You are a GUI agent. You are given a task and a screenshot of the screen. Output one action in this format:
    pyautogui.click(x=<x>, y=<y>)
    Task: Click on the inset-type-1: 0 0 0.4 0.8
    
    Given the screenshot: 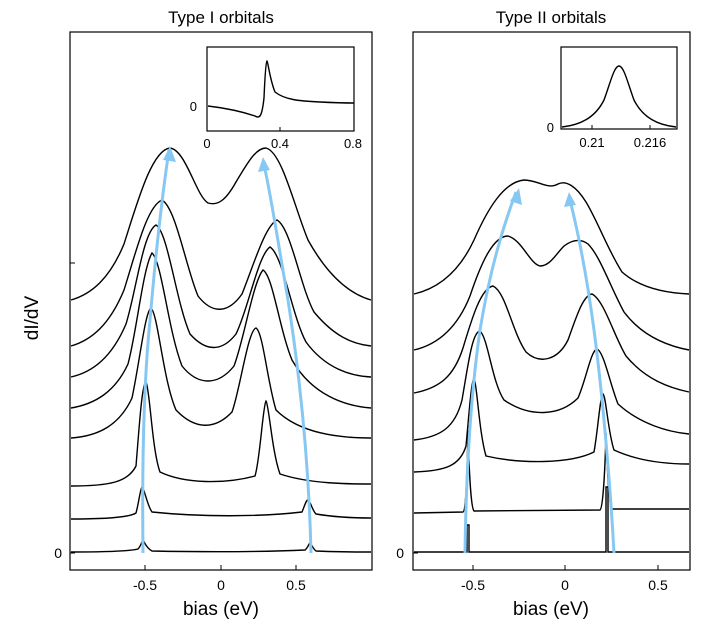 What is the action you would take?
    pyautogui.click(x=276, y=98)
    